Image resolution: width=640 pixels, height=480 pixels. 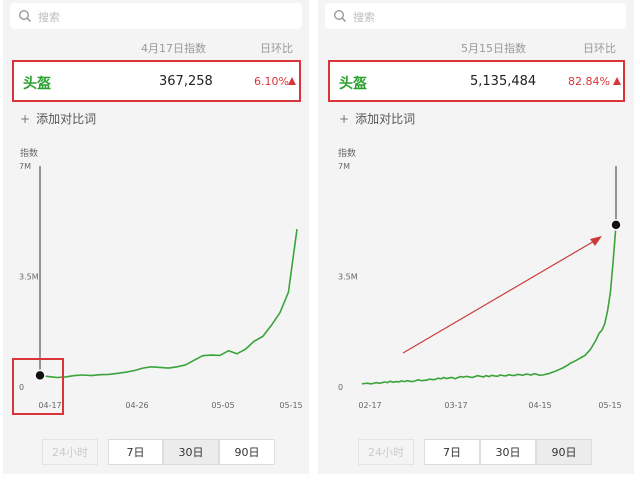 What do you see at coordinates (455, 405) in the screenshot?
I see `x-tick-label: 03-17` at bounding box center [455, 405].